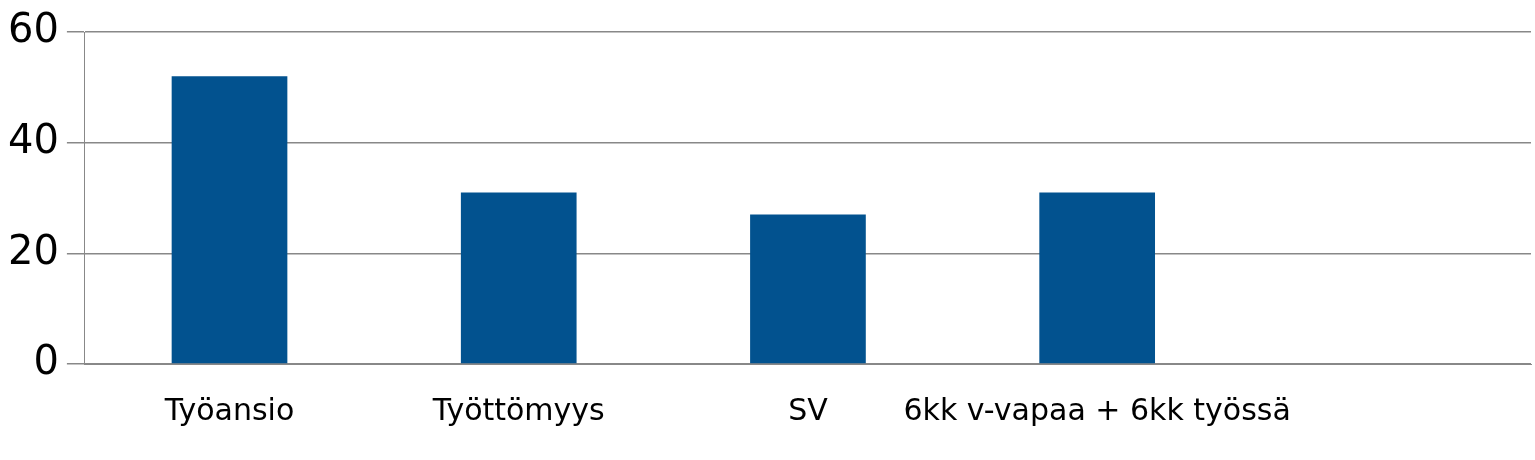  I want to click on y-tick-label: 60, so click(33, 28).